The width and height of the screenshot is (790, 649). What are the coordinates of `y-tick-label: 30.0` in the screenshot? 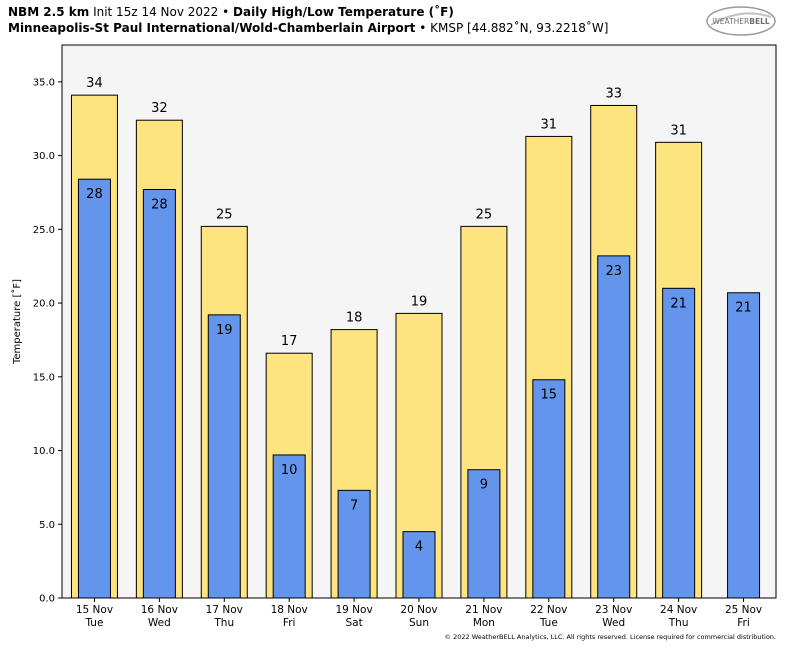 It's located at (44, 156).